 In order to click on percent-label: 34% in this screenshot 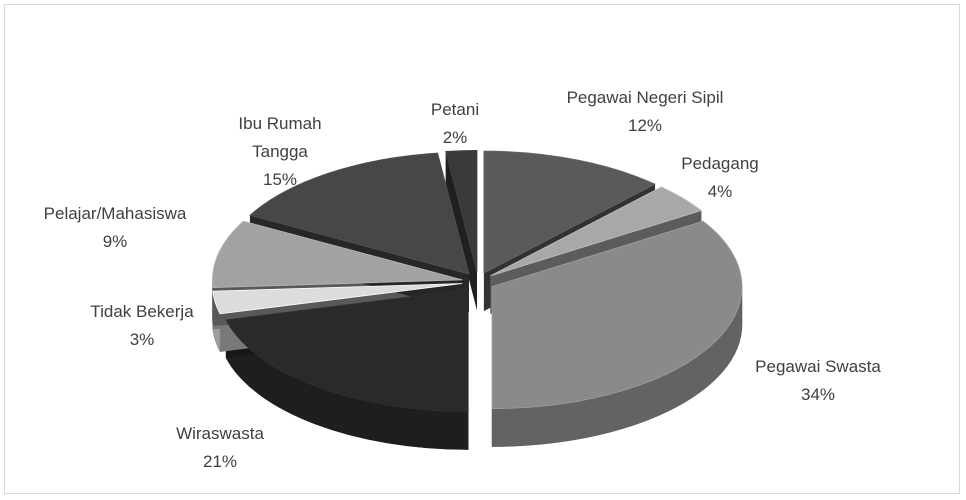, I will do `click(818, 394)`.